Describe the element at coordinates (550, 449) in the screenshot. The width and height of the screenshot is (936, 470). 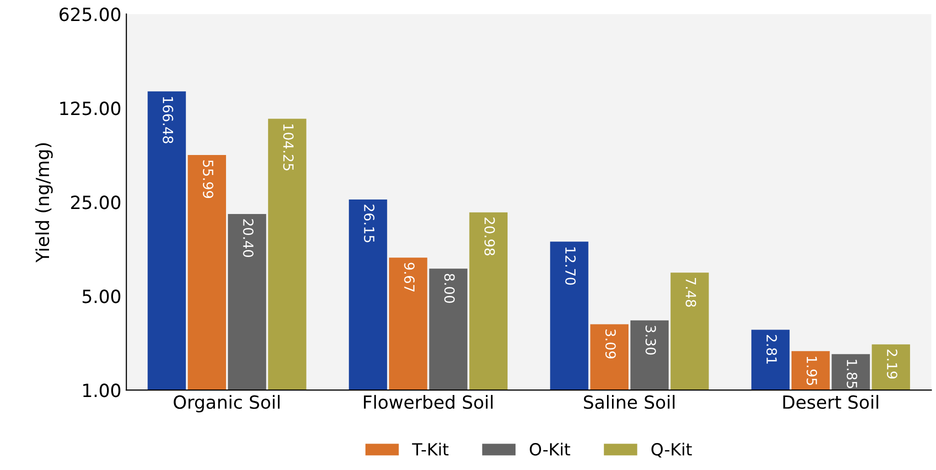
I see `legend-label: O-Kit` at that location.